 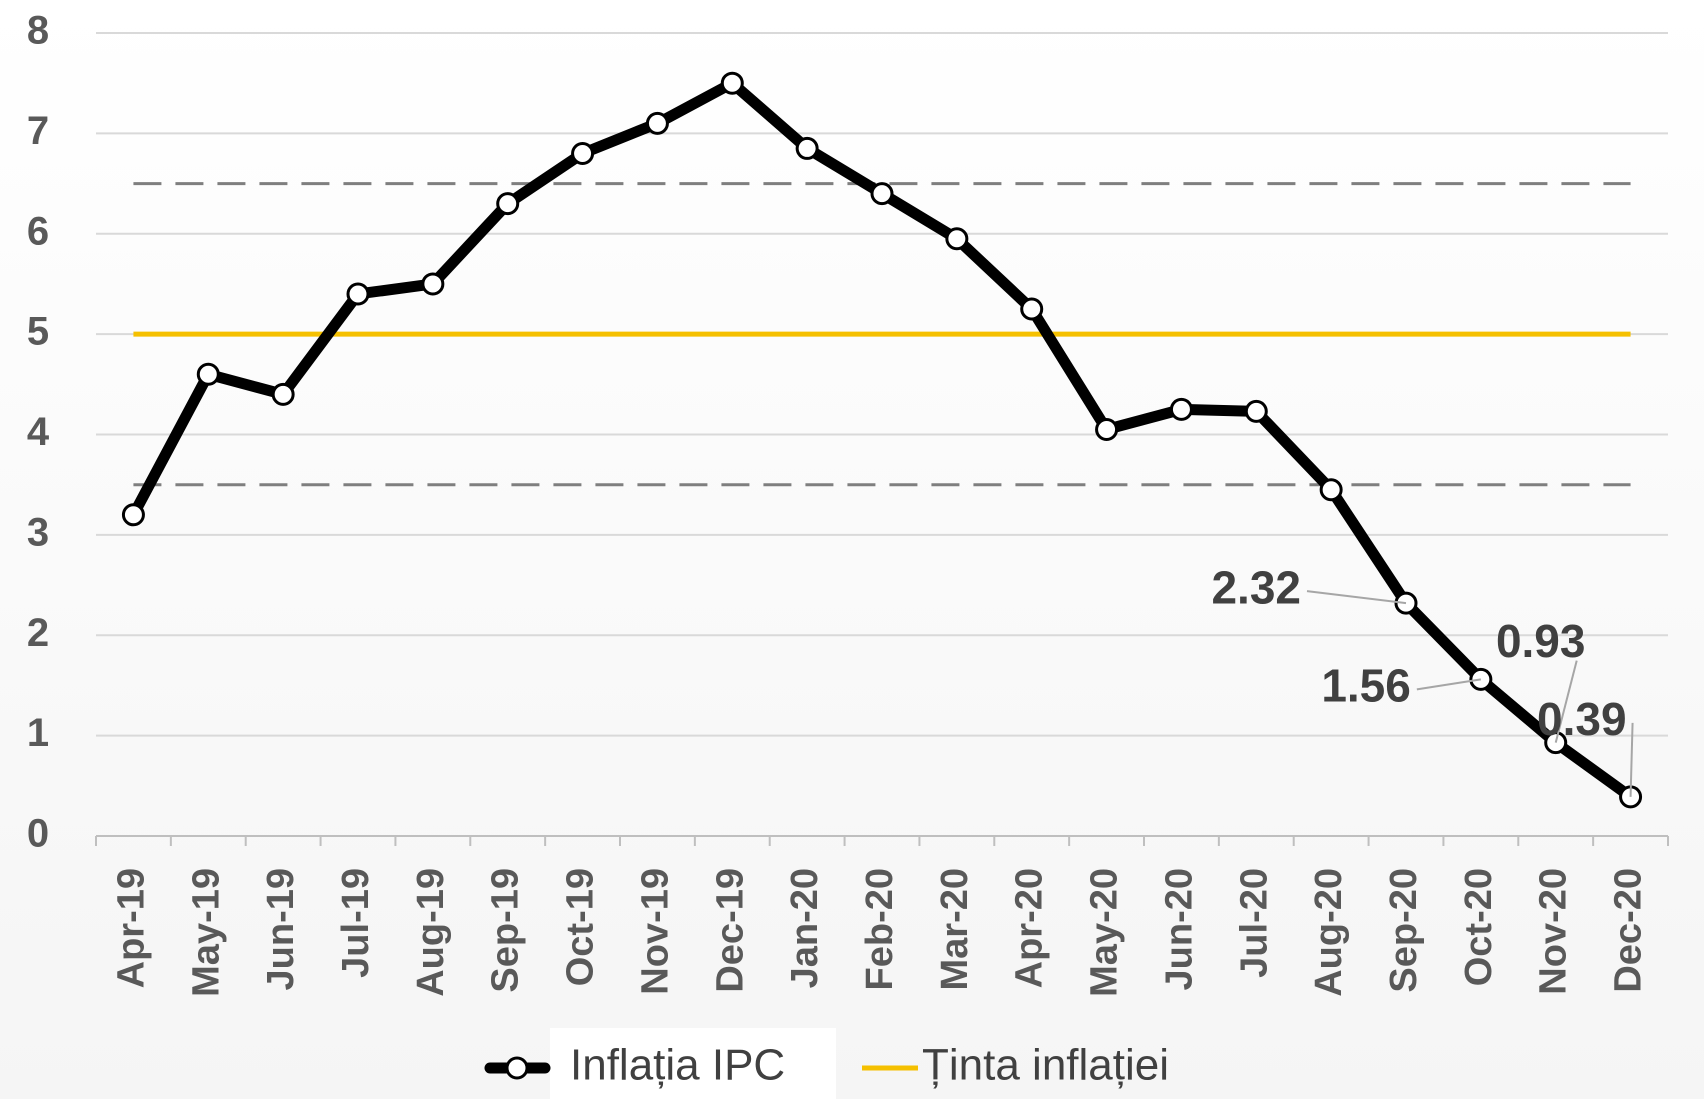 What do you see at coordinates (506, 930) in the screenshot?
I see `x-tick-label: Sep-19` at bounding box center [506, 930].